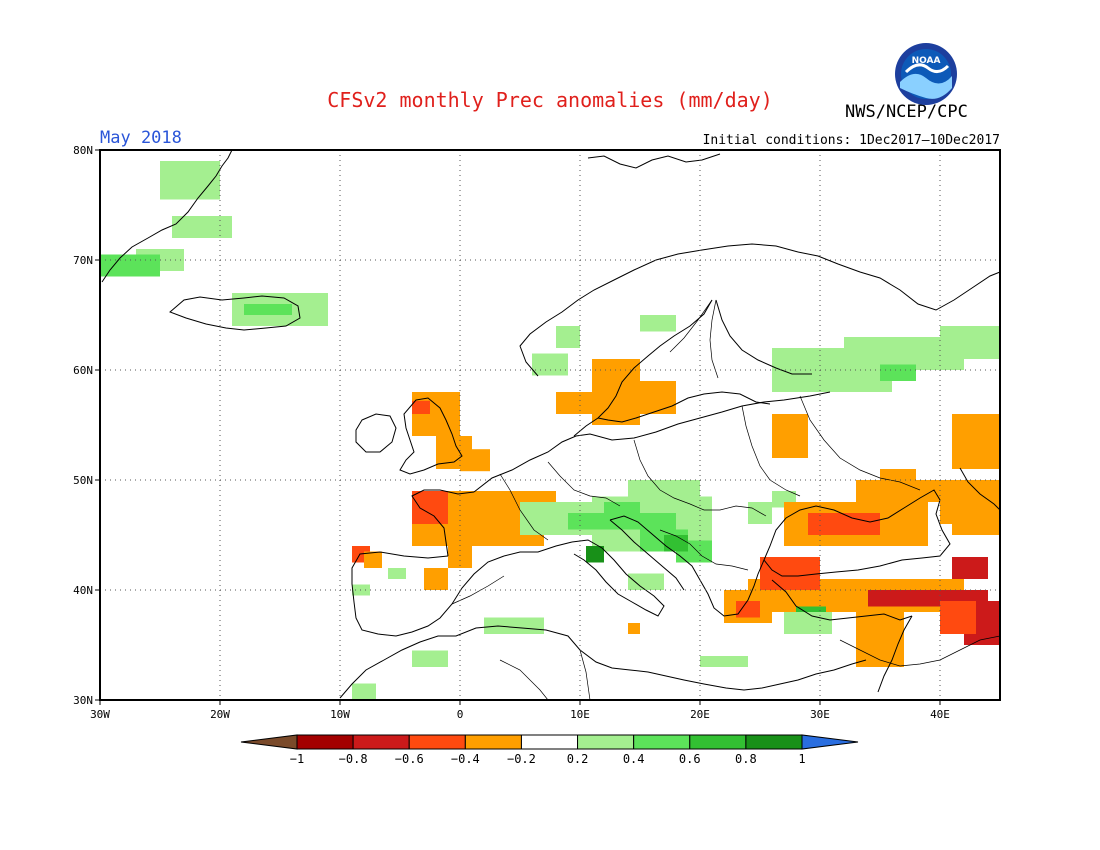 Image resolution: width=1100 pixels, height=850 pixels. What do you see at coordinates (647, 555) in the screenshot?
I see `coastline-italy-east` at bounding box center [647, 555].